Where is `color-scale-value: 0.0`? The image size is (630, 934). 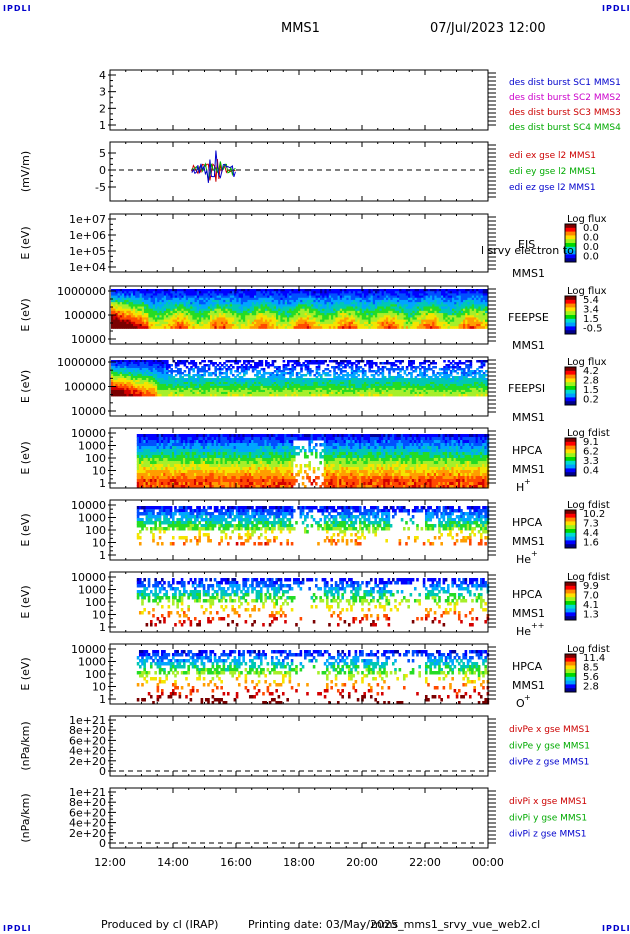
color-scale-value: 0.0 is located at coordinates (591, 238).